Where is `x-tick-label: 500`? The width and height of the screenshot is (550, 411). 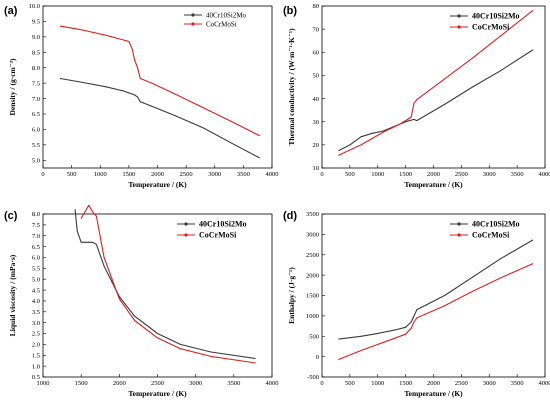
x-tick-label: 500 is located at coordinates (350, 174).